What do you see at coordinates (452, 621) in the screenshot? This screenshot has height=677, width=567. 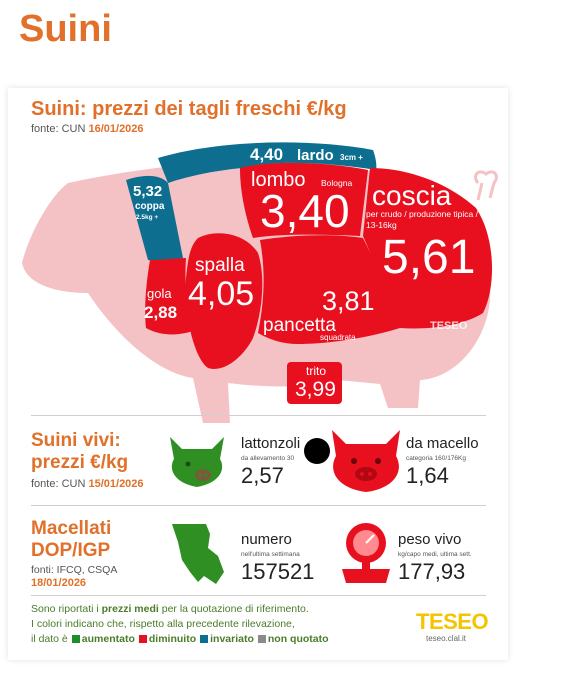 I see `teseo-logo: TESEO` at bounding box center [452, 621].